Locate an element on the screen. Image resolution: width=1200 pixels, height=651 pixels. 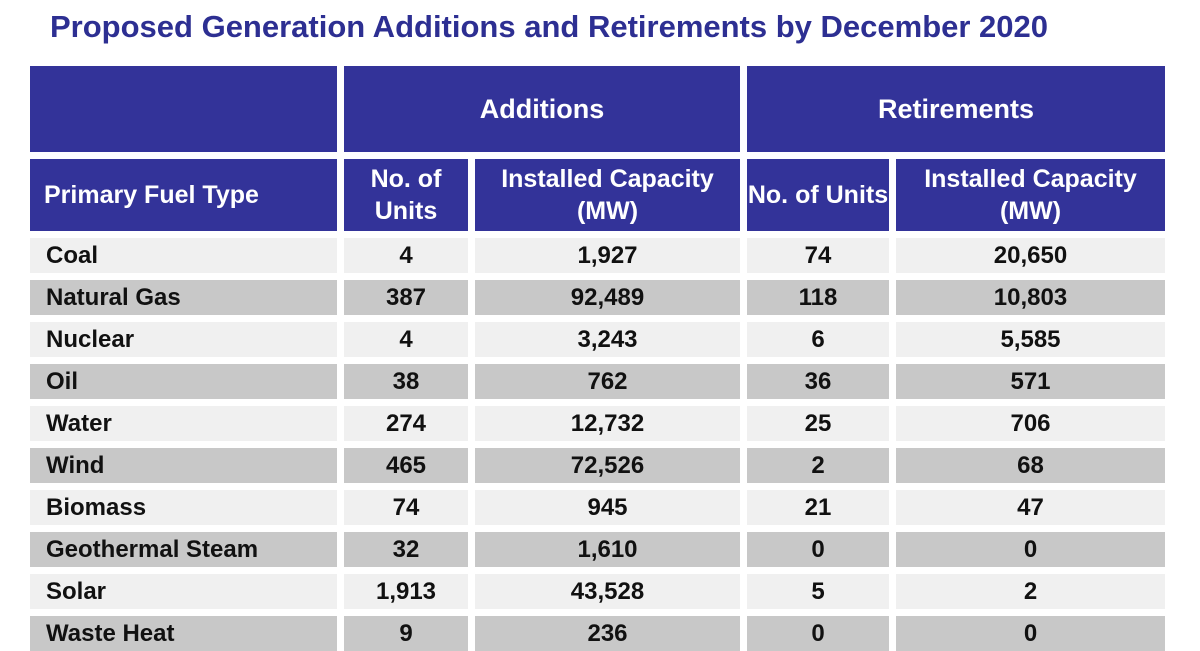
retirements-capacity-column-header: Installed Capacity (MW) is located at coordinates (1030, 195).